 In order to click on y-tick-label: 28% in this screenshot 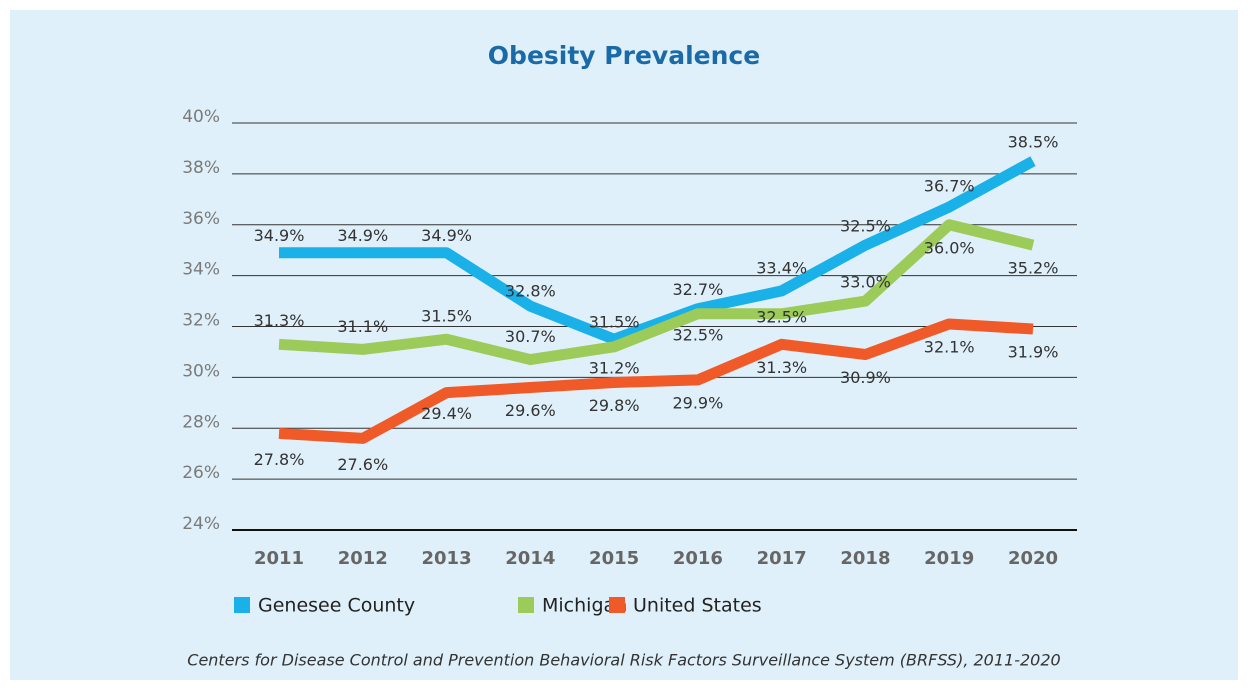, I will do `click(201, 422)`.